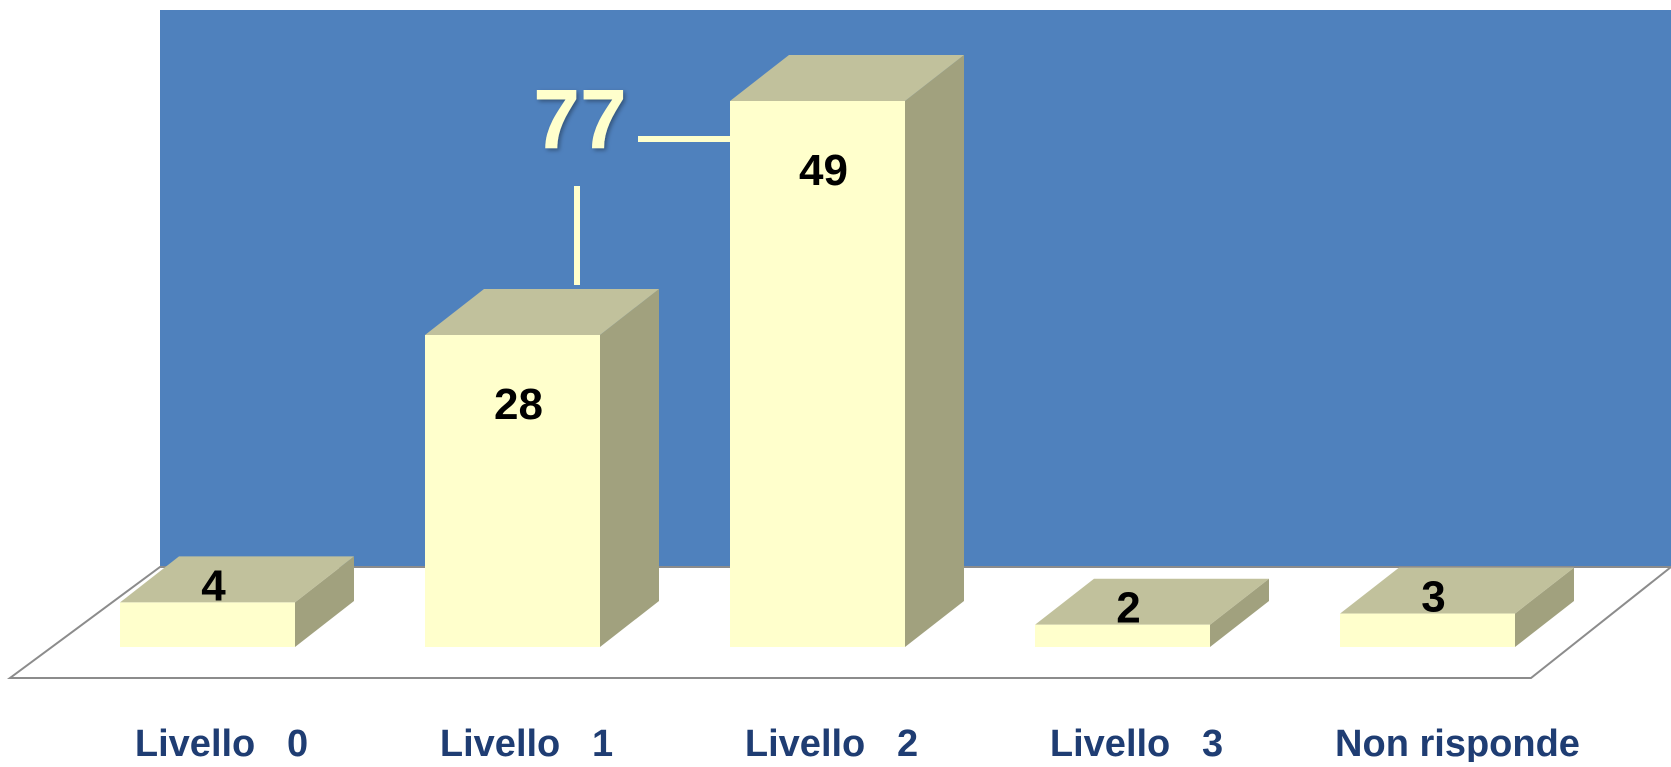 The height and width of the screenshot is (767, 1671). Describe the element at coordinates (518, 404) in the screenshot. I see `data-label: 28` at that location.